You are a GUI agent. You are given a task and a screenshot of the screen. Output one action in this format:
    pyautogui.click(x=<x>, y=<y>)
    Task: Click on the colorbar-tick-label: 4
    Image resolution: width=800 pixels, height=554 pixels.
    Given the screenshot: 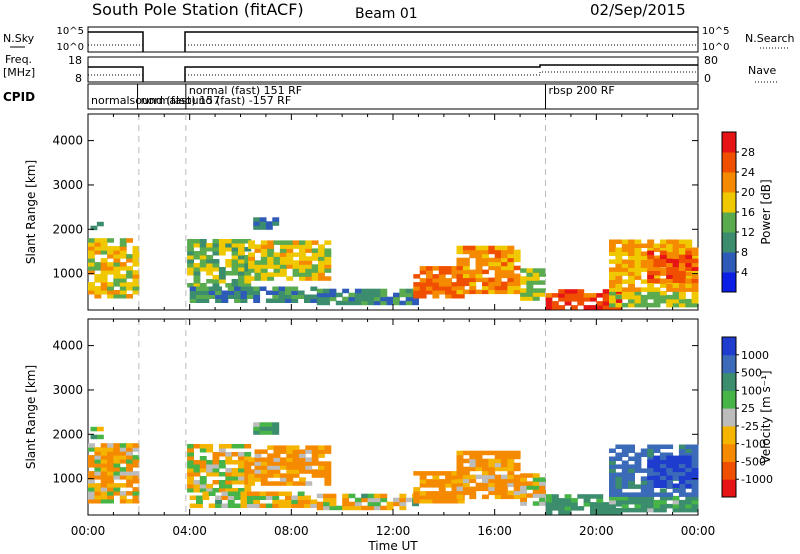 What is the action you would take?
    pyautogui.click(x=744, y=272)
    